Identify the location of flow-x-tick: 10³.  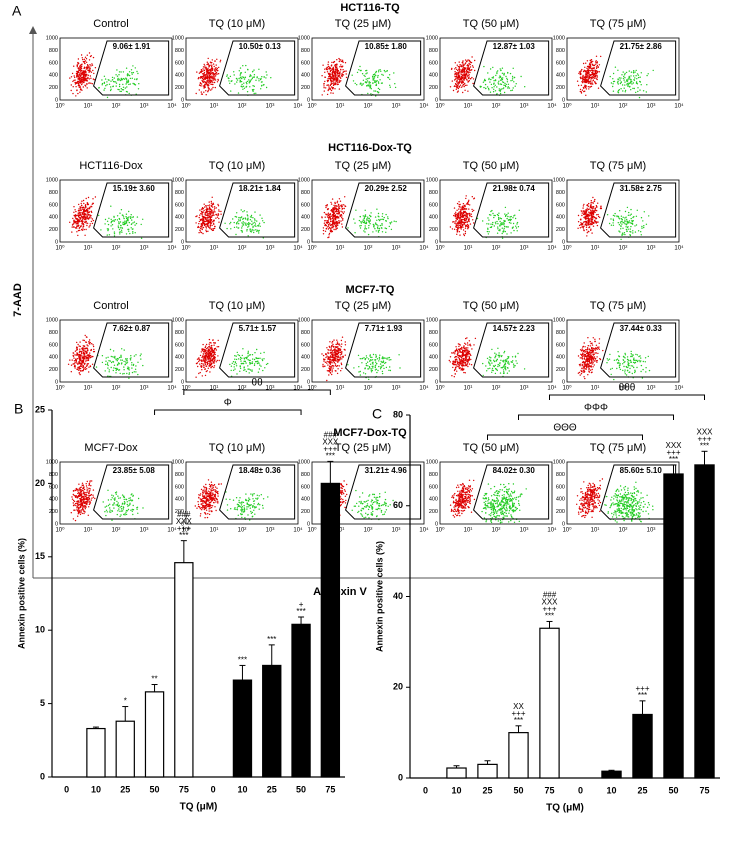
(524, 107).